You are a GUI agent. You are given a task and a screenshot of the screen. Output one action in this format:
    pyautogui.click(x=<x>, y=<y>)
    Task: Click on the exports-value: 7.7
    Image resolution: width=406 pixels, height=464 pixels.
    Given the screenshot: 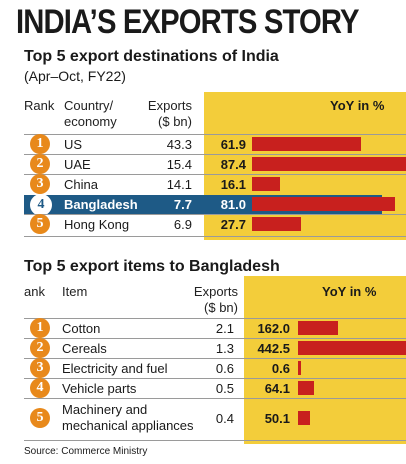 What is the action you would take?
    pyautogui.click(x=182, y=204)
    